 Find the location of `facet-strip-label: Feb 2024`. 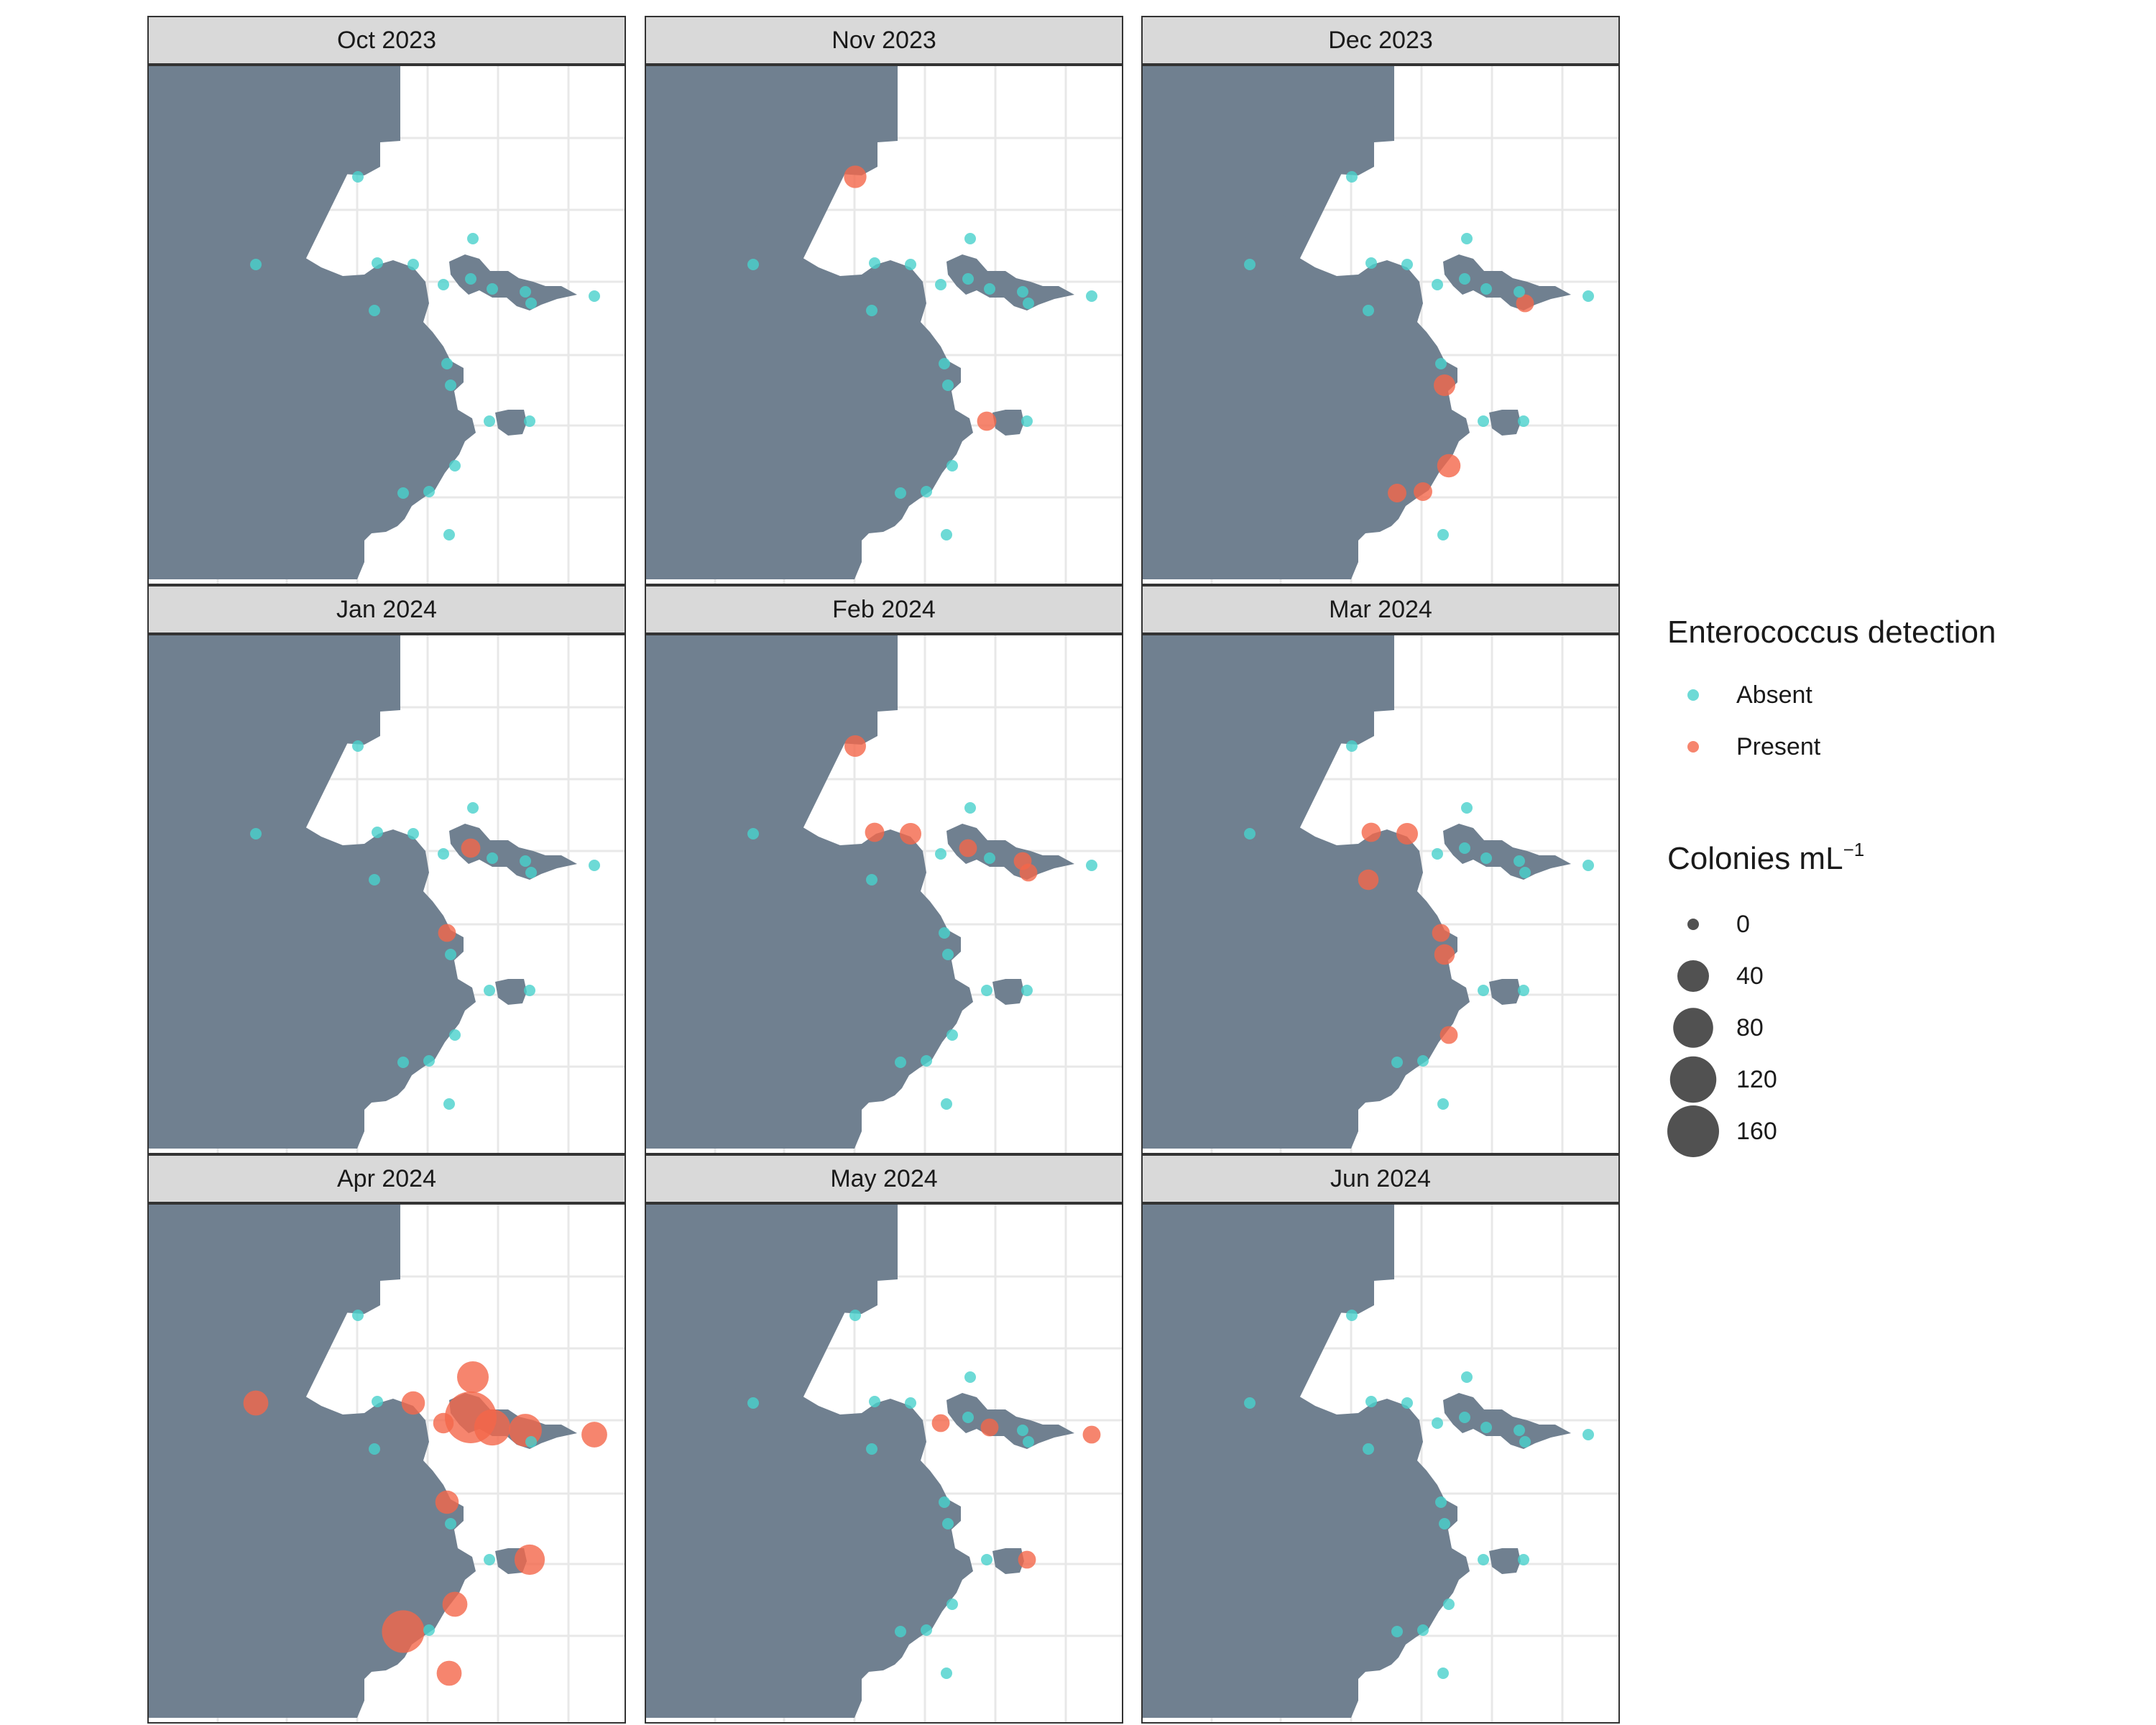

facet-strip-label: Feb 2024 is located at coordinates (884, 609).